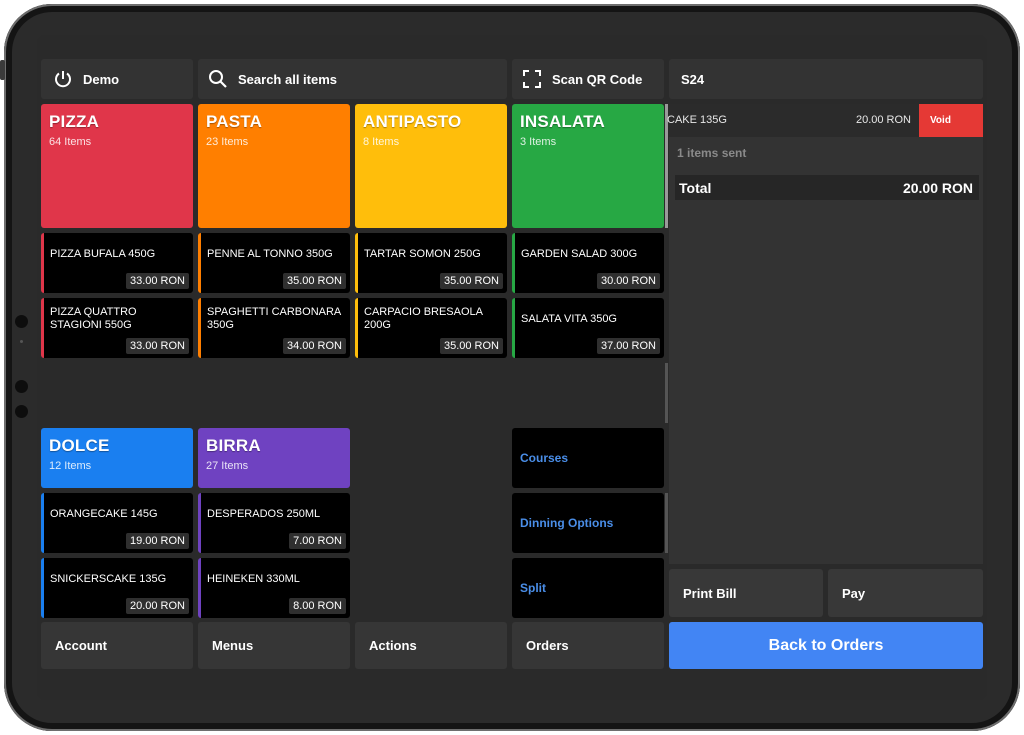 The image size is (1024, 735). Describe the element at coordinates (274, 523) in the screenshot. I see `menu-item: DESPERADOS 250ML 7.00 RON` at that location.